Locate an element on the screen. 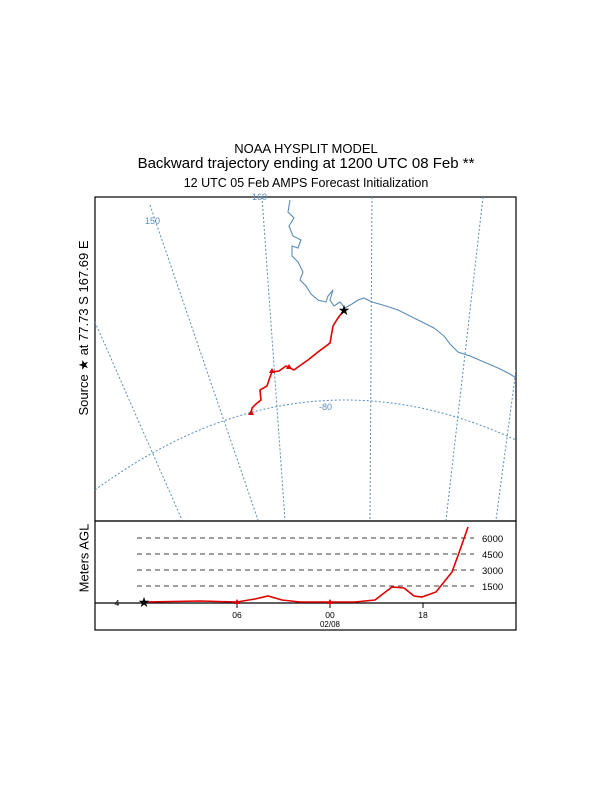 Image resolution: width=612 pixels, height=792 pixels. time-tick-label: 00 is located at coordinates (330, 615).